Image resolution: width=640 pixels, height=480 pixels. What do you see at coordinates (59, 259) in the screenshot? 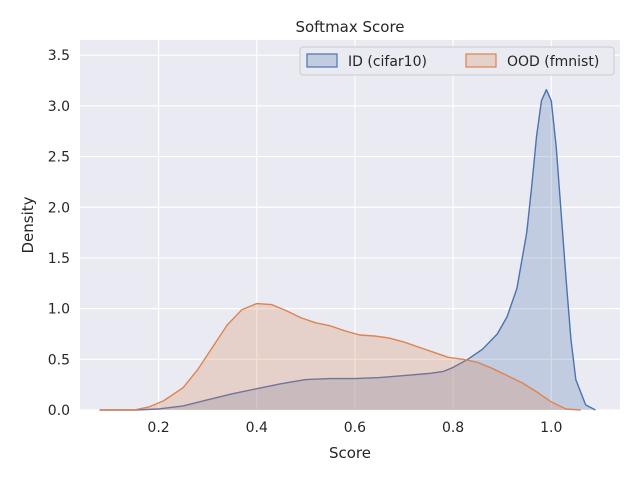
I see `y-tick-label: 1.5` at bounding box center [59, 259].